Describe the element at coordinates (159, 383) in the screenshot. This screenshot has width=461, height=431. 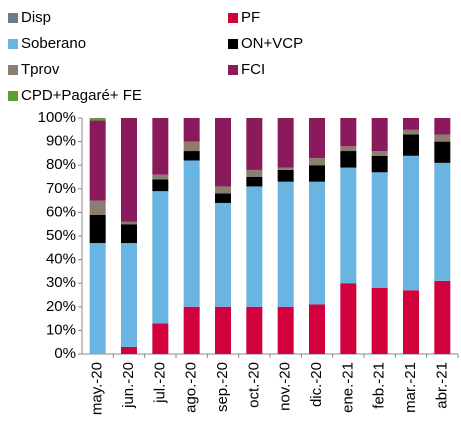
I see `x-tick-label: jul.-20` at that location.